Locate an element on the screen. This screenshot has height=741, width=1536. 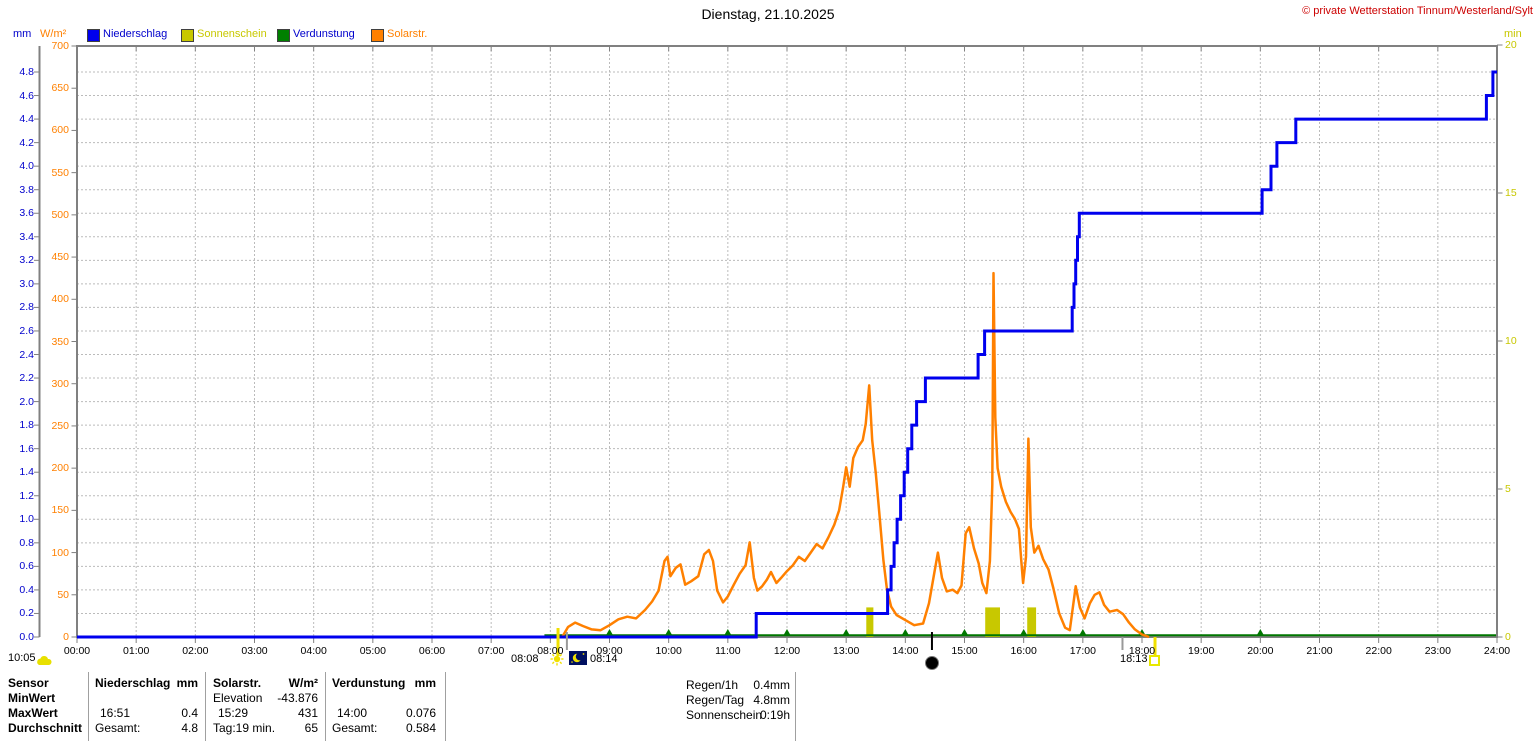
regen-tag-label: Regen/Tag is located at coordinates (715, 700).